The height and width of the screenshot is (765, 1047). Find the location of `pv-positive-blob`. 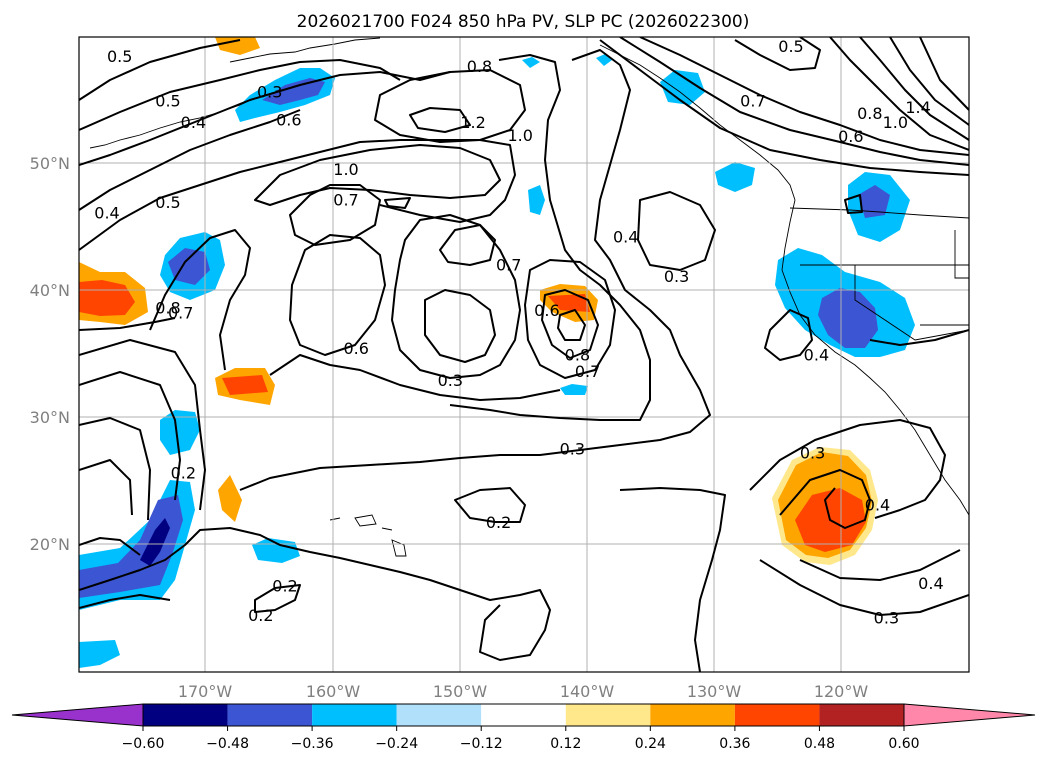

pv-positive-blob is located at coordinates (237, 46).